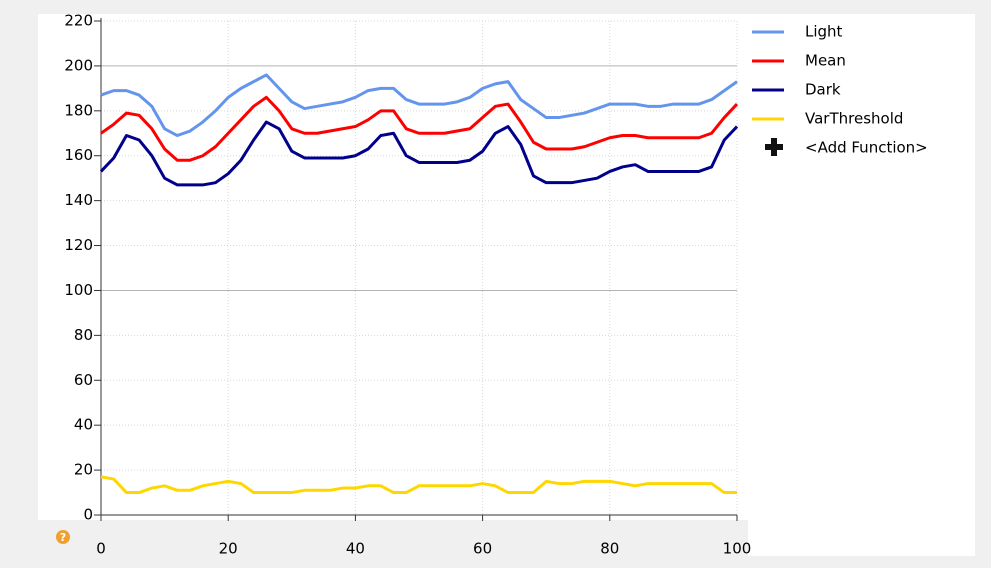 The width and height of the screenshot is (991, 568). What do you see at coordinates (825, 61) in the screenshot?
I see `legend-label: Mean` at bounding box center [825, 61].